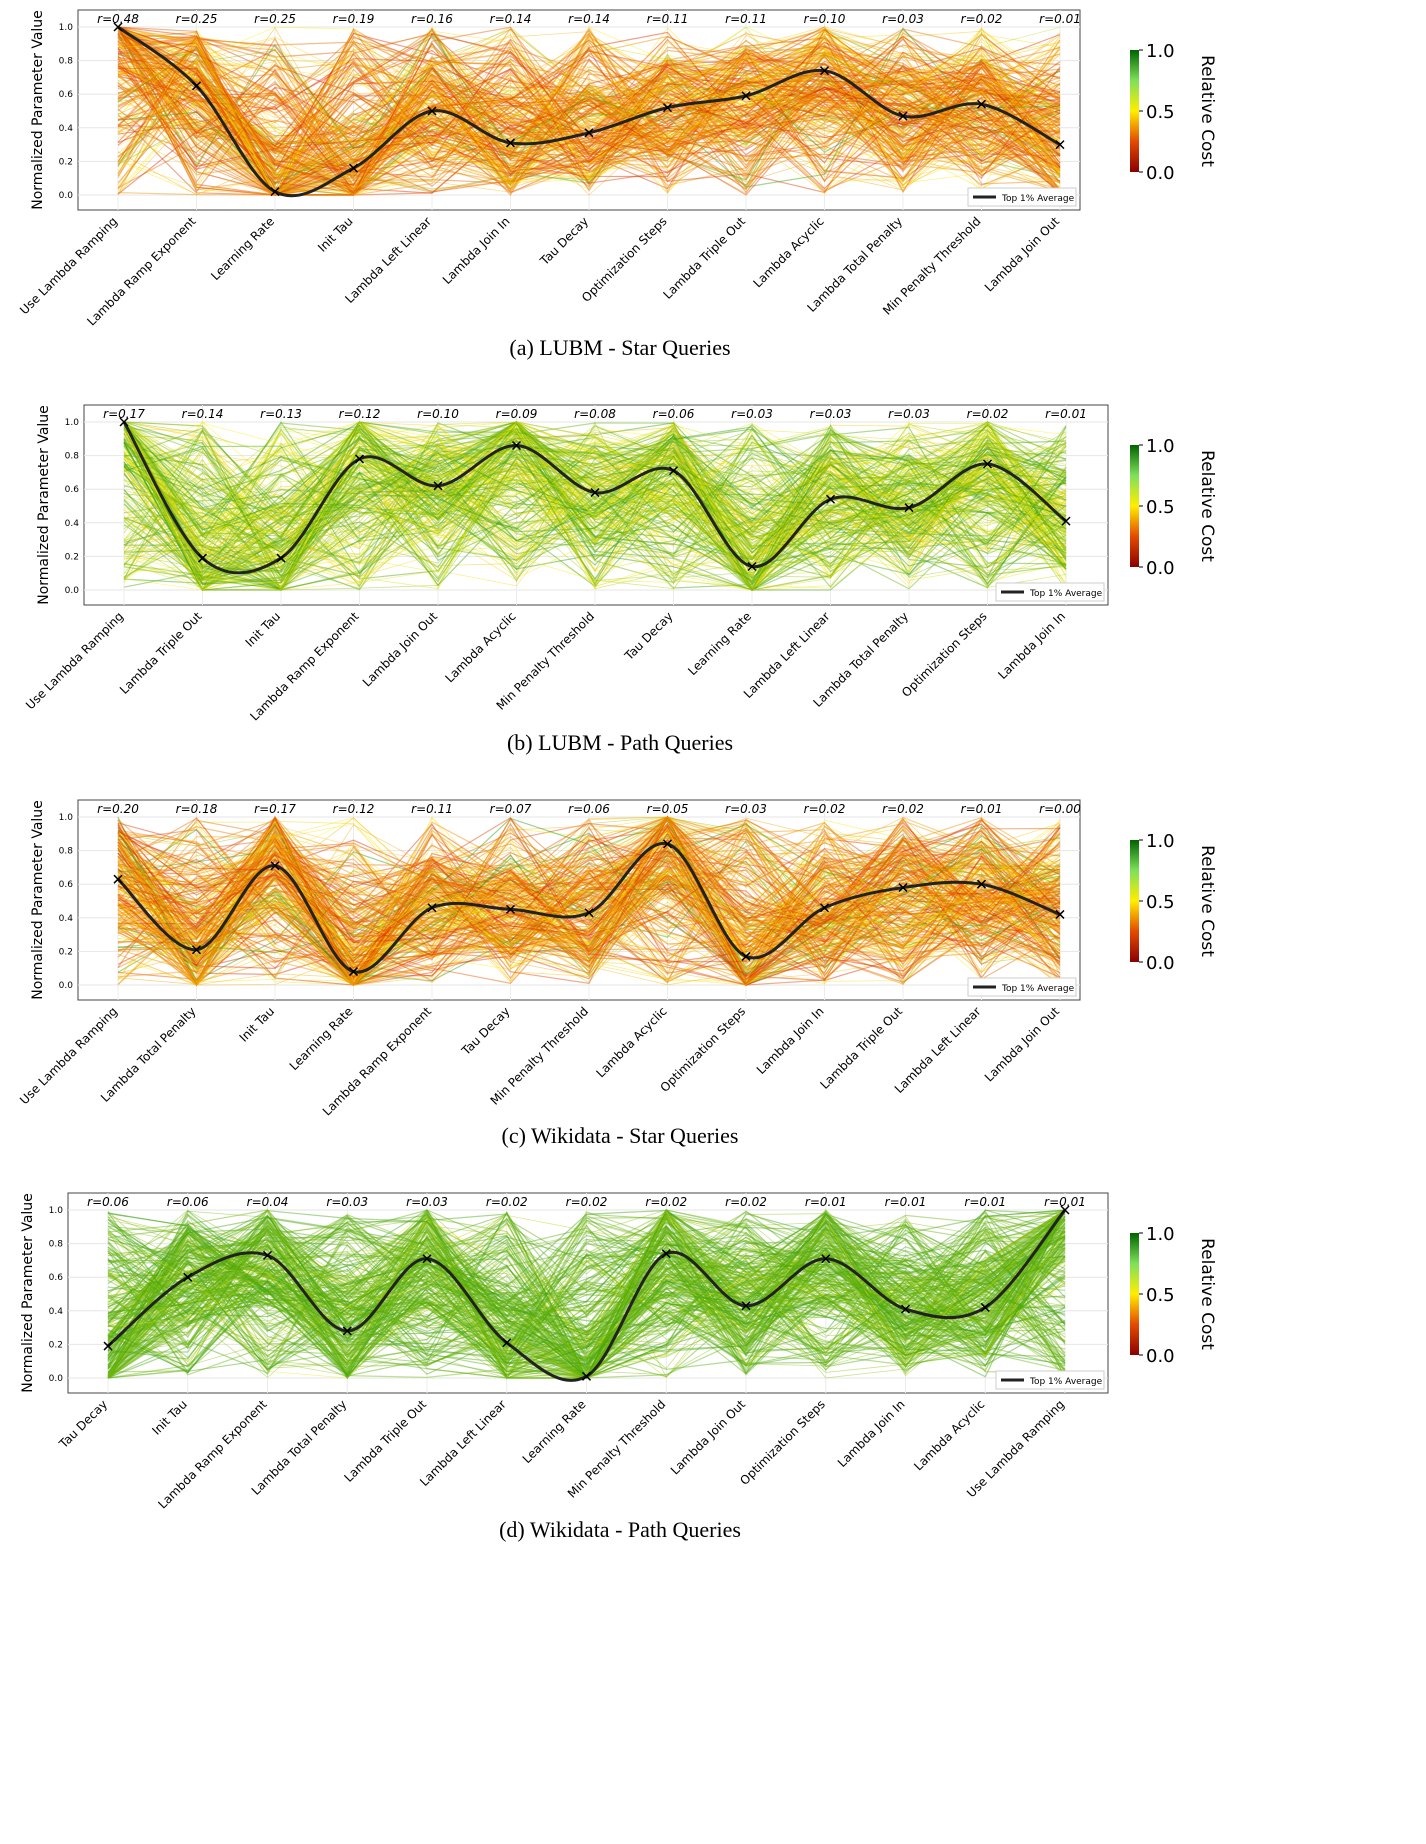 The height and width of the screenshot is (1844, 1426). I want to click on colorbar-label: Relative Cost, so click(1207, 111).